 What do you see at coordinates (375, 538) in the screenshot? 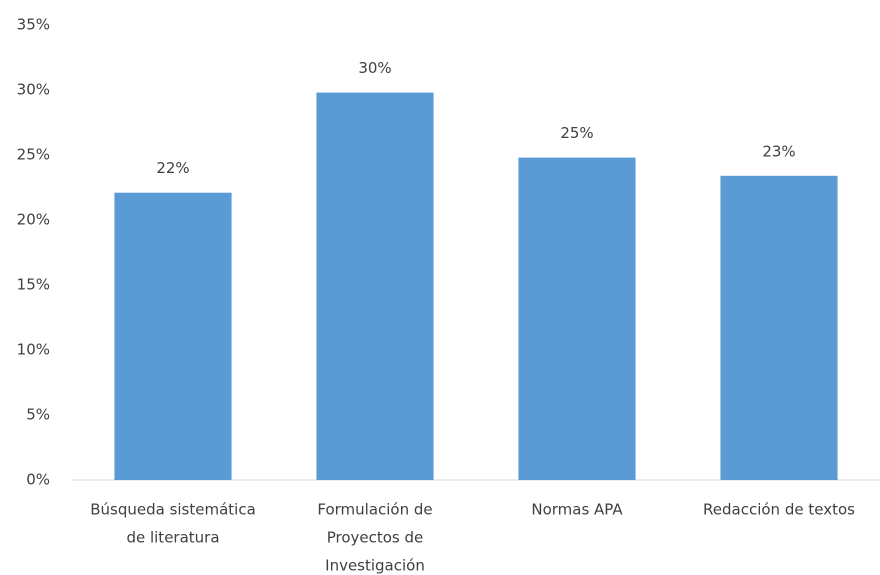
I see `x-tick-label: Proyectos de` at bounding box center [375, 538].